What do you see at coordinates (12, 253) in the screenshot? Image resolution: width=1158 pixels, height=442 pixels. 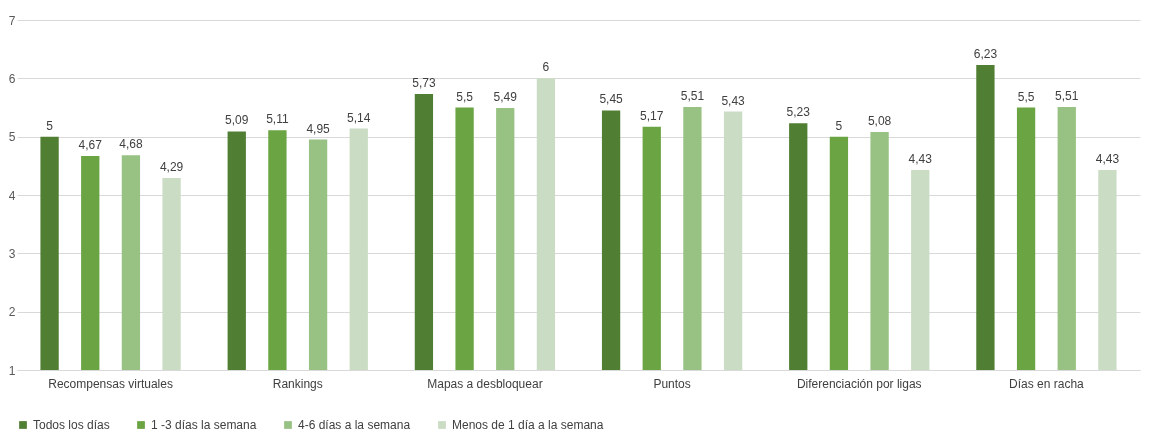 I see `y-tick-label: 3` at bounding box center [12, 253].